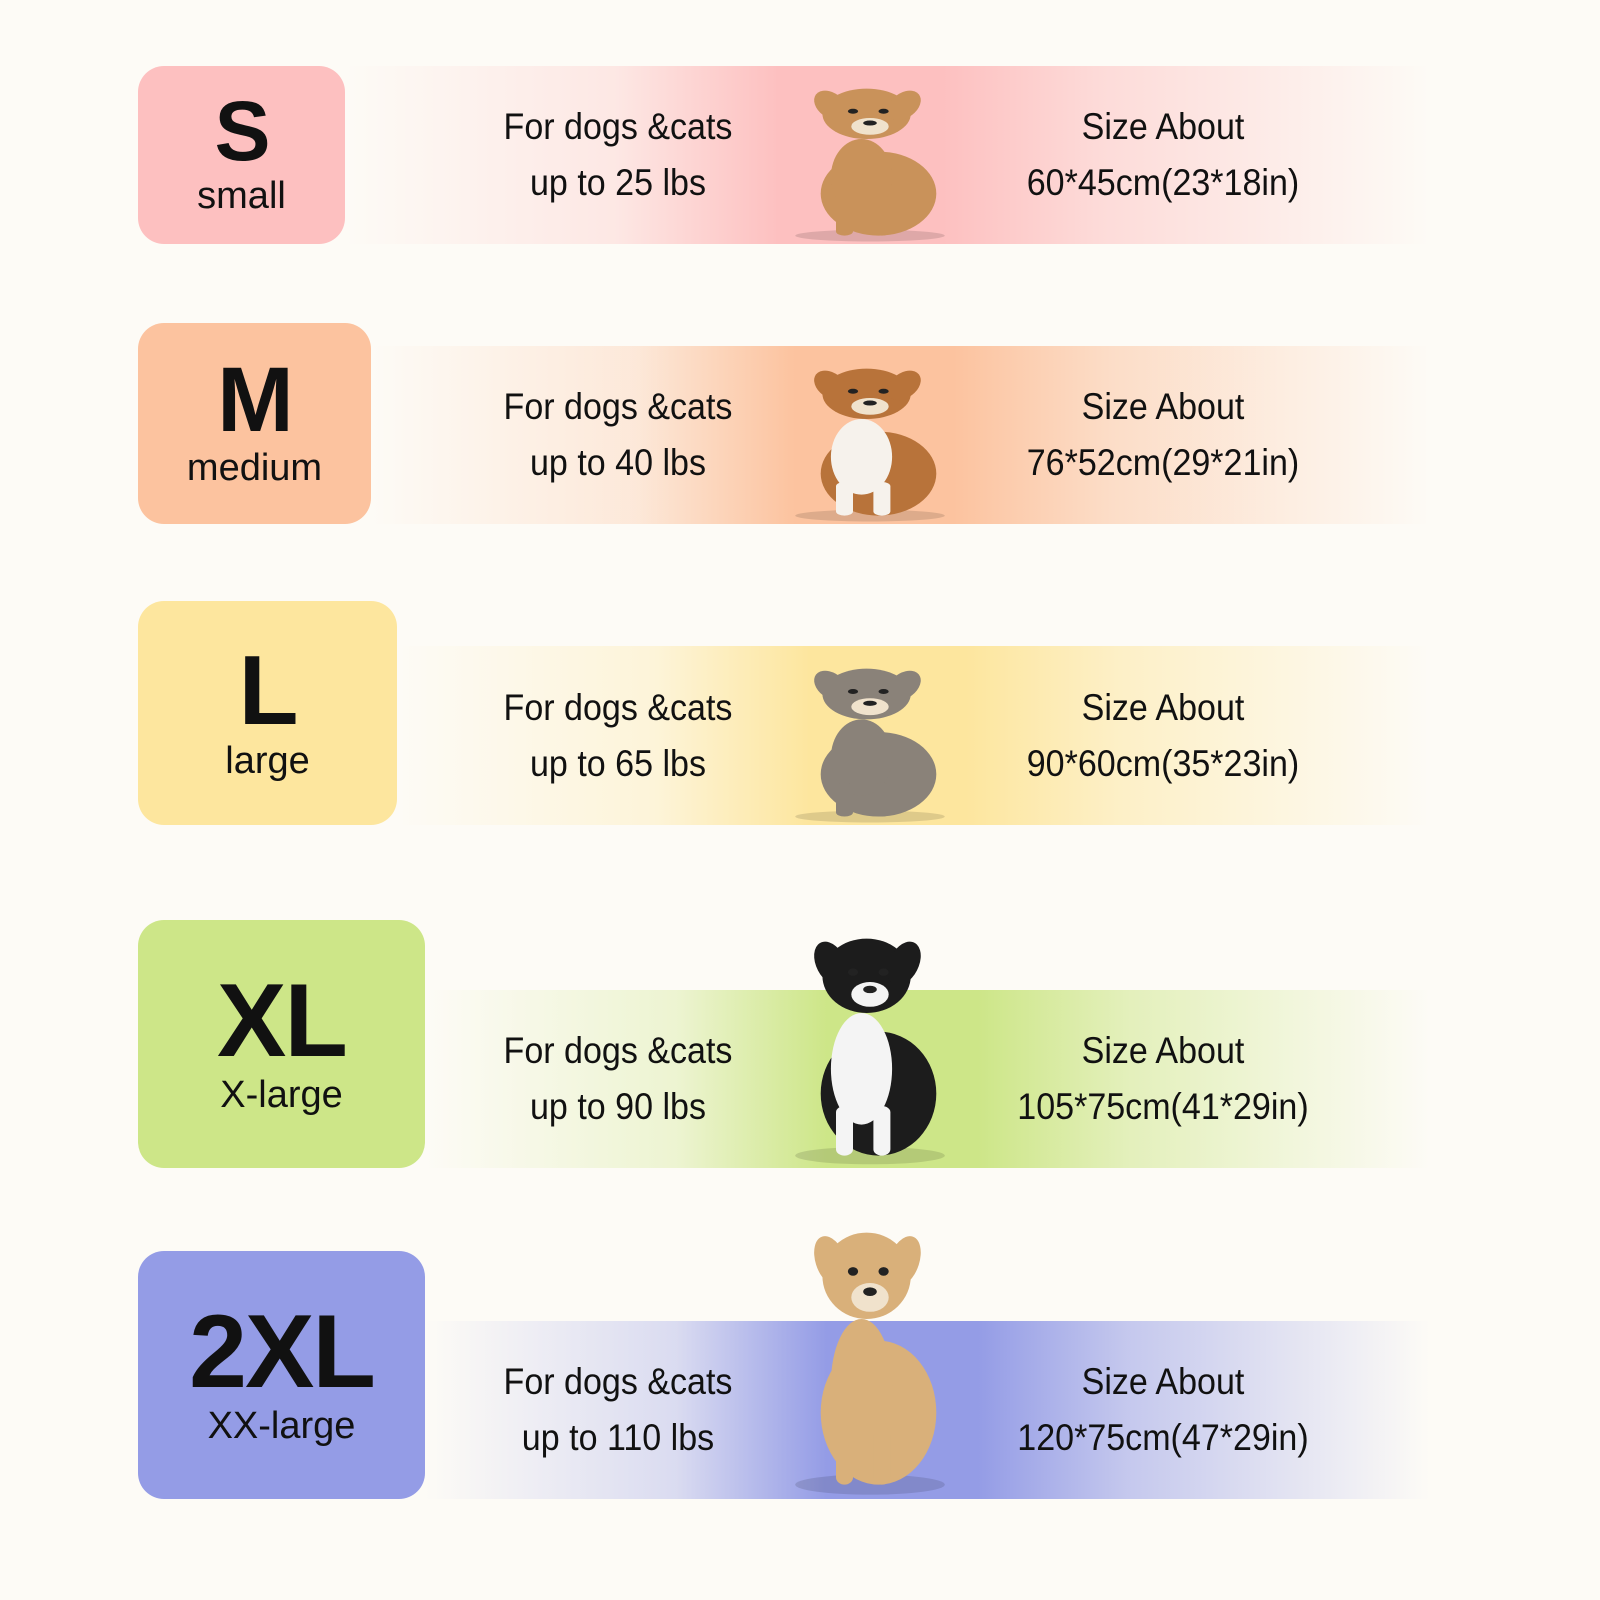 The image size is (1600, 1600). I want to click on size-code: XL, so click(282, 1020).